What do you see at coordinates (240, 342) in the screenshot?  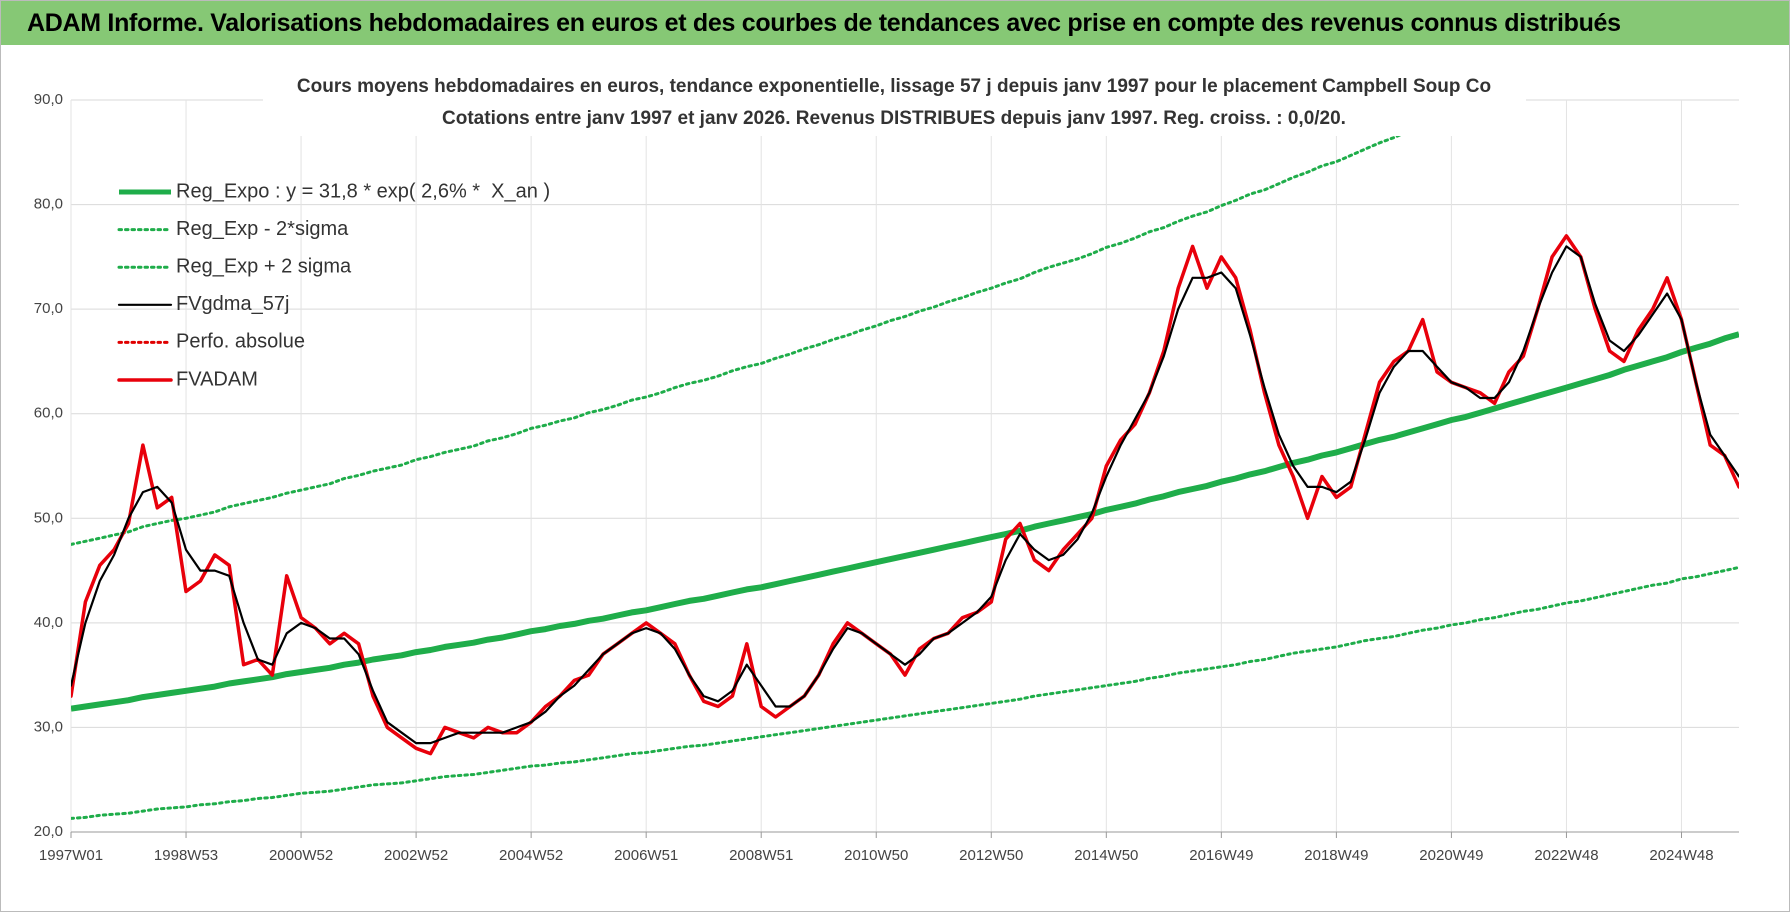 I see `legend-label: Perfo. absolue` at bounding box center [240, 342].